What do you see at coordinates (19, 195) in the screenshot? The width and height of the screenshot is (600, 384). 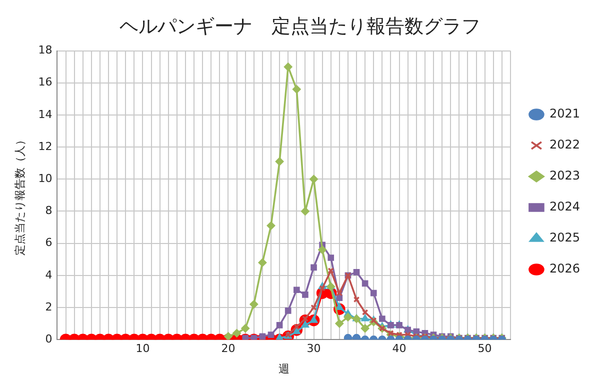 I see `y-axis-title: 定点当たり報告数（人）` at bounding box center [19, 195].